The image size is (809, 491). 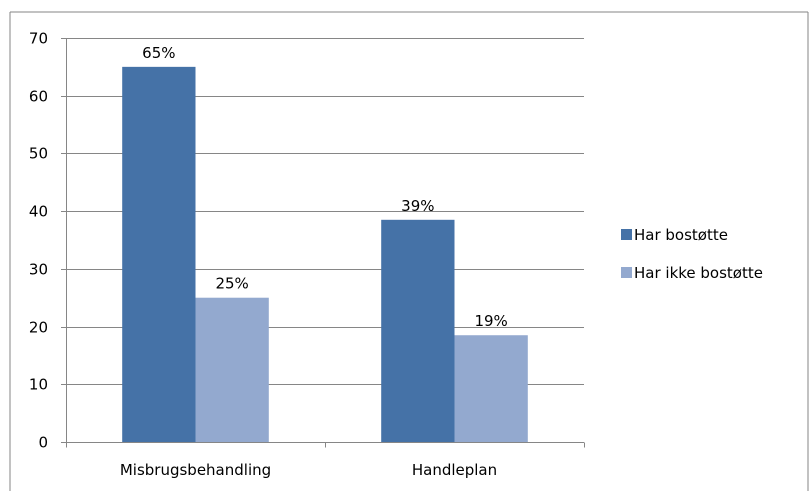 What do you see at coordinates (38, 328) in the screenshot?
I see `y-tick-label: 20` at bounding box center [38, 328].